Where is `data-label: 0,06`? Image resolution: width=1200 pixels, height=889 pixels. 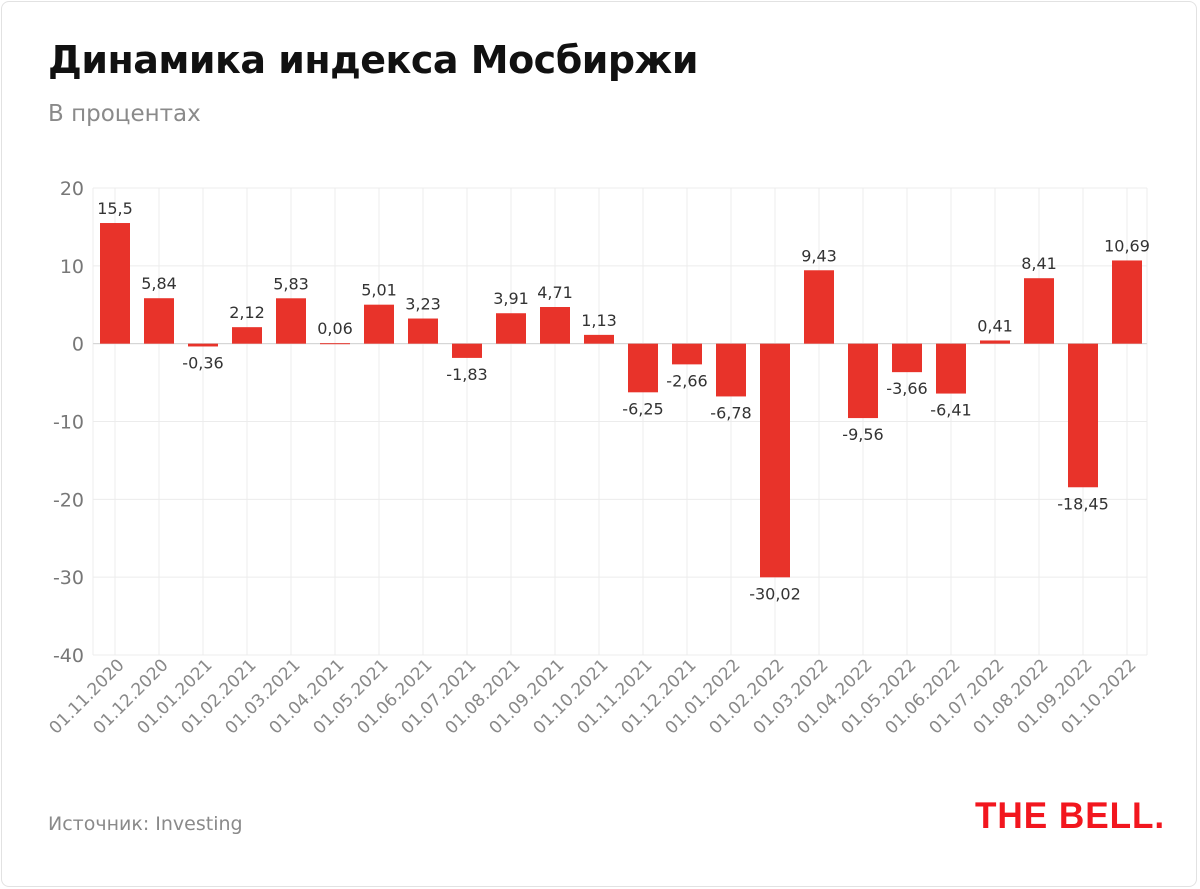 data-label: 0,06 is located at coordinates (335, 328).